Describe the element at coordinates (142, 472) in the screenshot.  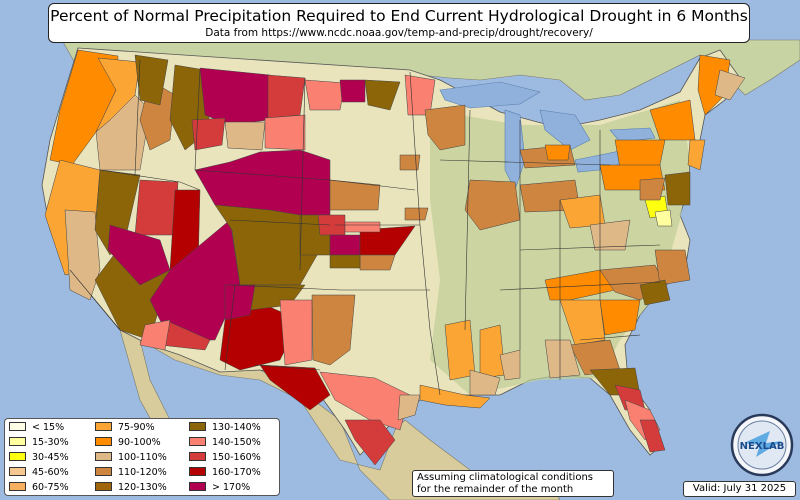
I see `legend-label: 110-120%` at that location.